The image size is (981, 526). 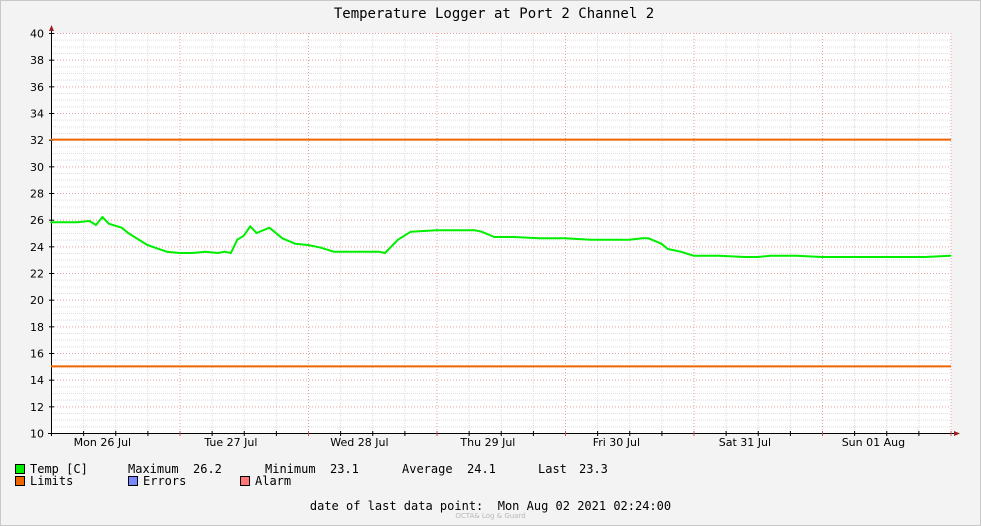 What do you see at coordinates (37, 114) in the screenshot?
I see `y-tick-label: 34` at bounding box center [37, 114].